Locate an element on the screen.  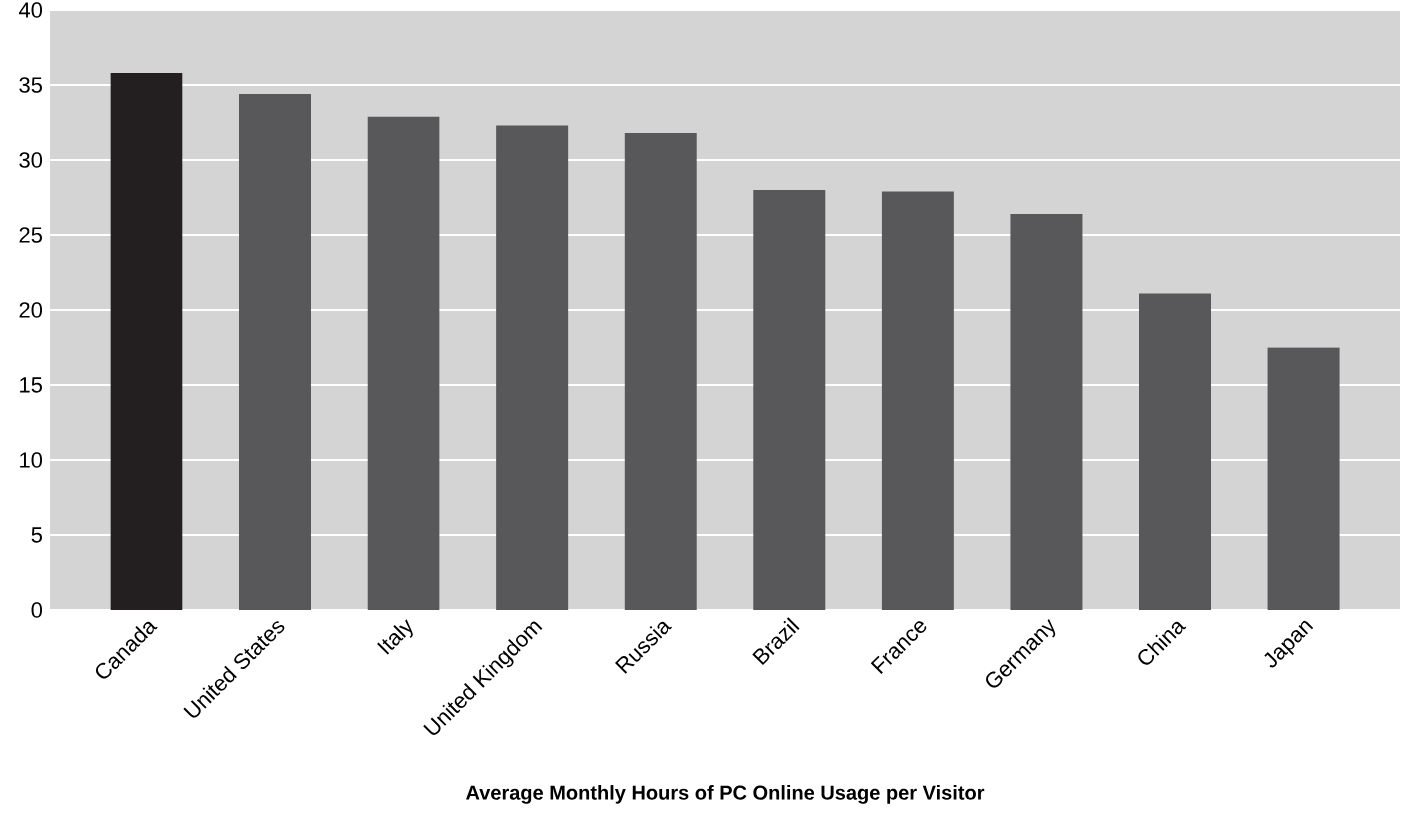
y-tick-label: 10 is located at coordinates (31, 460).